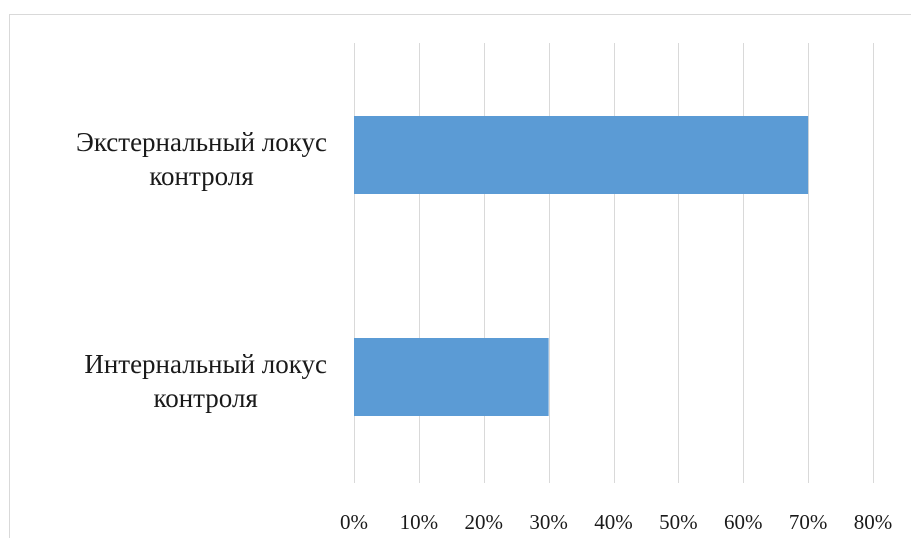 This screenshot has width=911, height=543. What do you see at coordinates (873, 522) in the screenshot?
I see `x-tick-label: 80%` at bounding box center [873, 522].